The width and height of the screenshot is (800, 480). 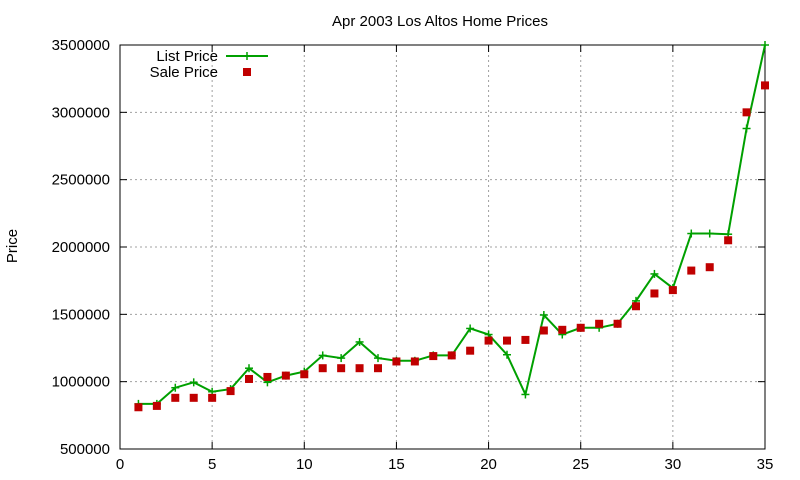 What do you see at coordinates (81, 314) in the screenshot?
I see `y-tick-label: 1500000` at bounding box center [81, 314].